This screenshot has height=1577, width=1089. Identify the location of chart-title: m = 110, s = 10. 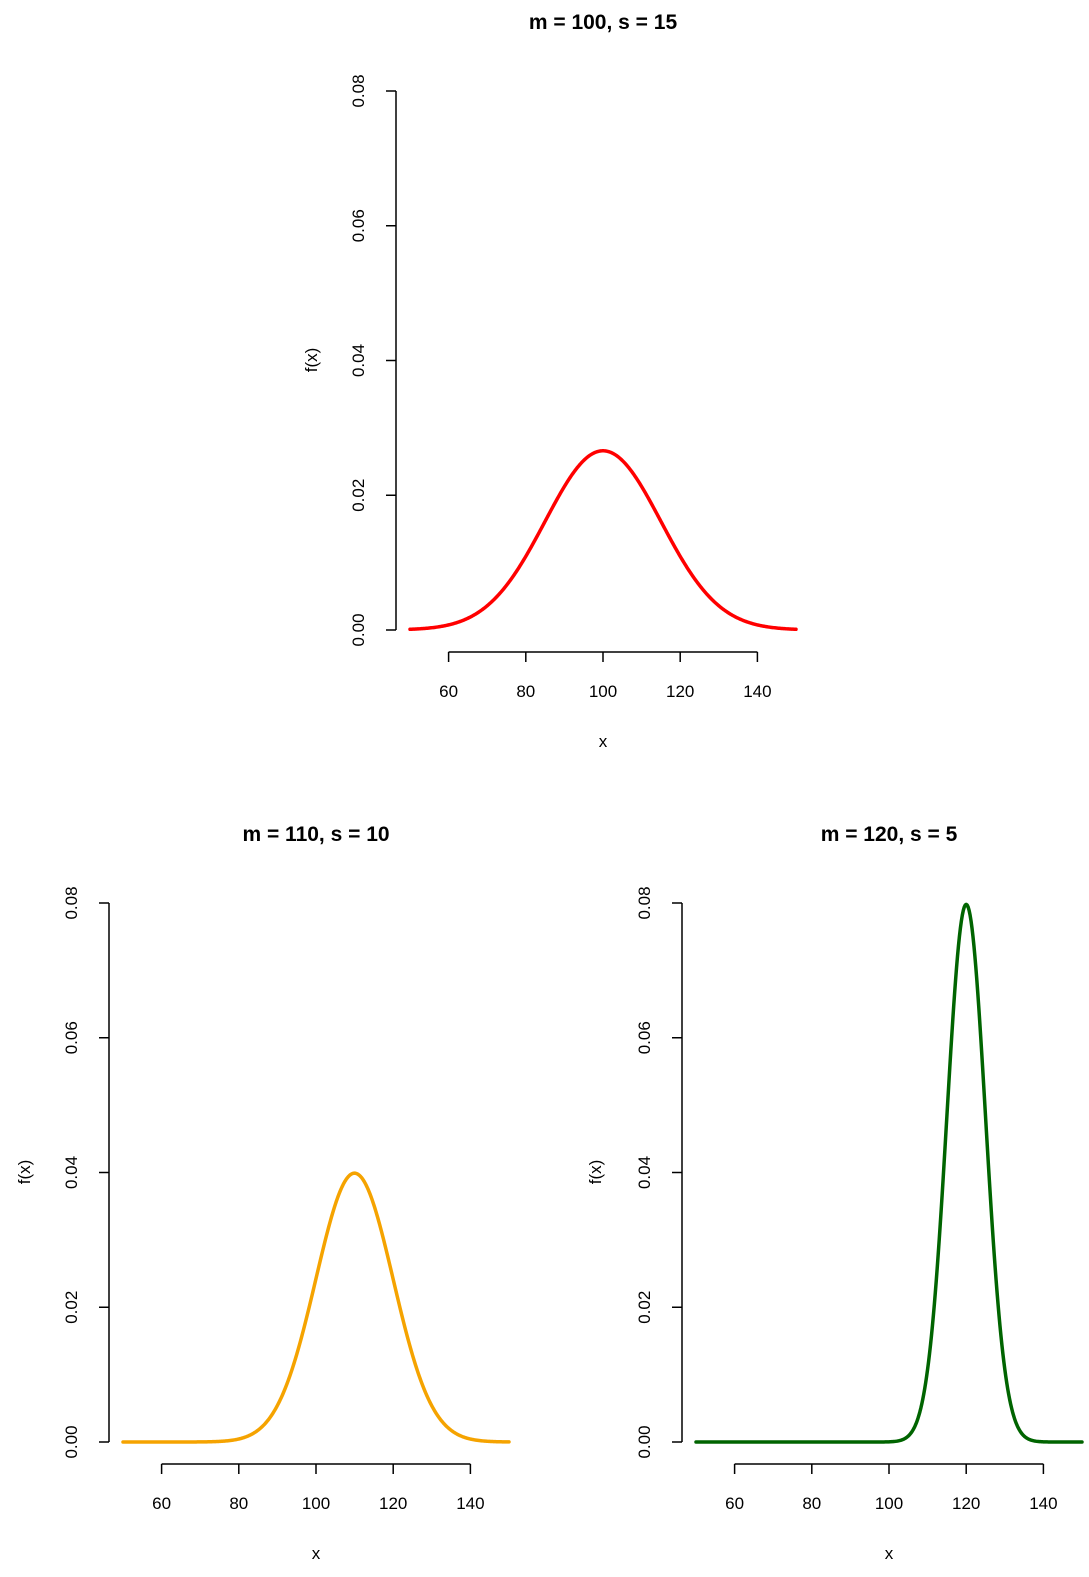
(315, 834).